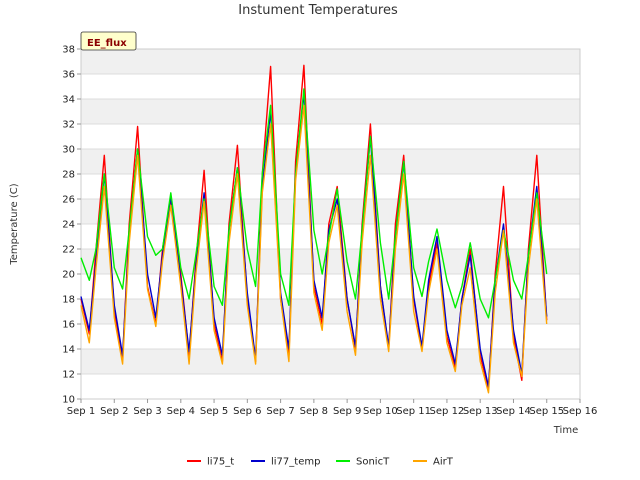 The width and height of the screenshot is (640, 480). I want to click on x-tick-label: Sep 9, so click(347, 411).